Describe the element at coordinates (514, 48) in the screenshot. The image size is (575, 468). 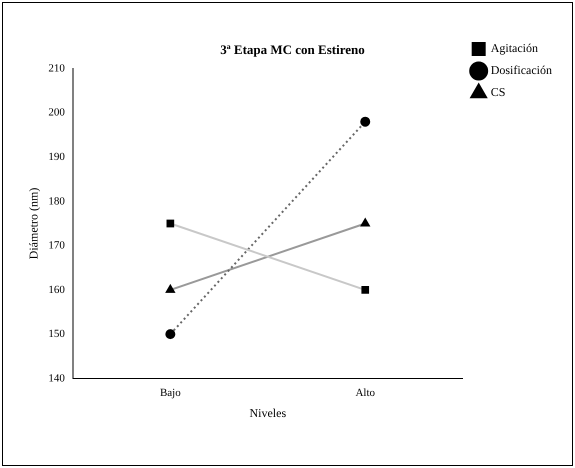
I see `legend-label: Agitación` at that location.